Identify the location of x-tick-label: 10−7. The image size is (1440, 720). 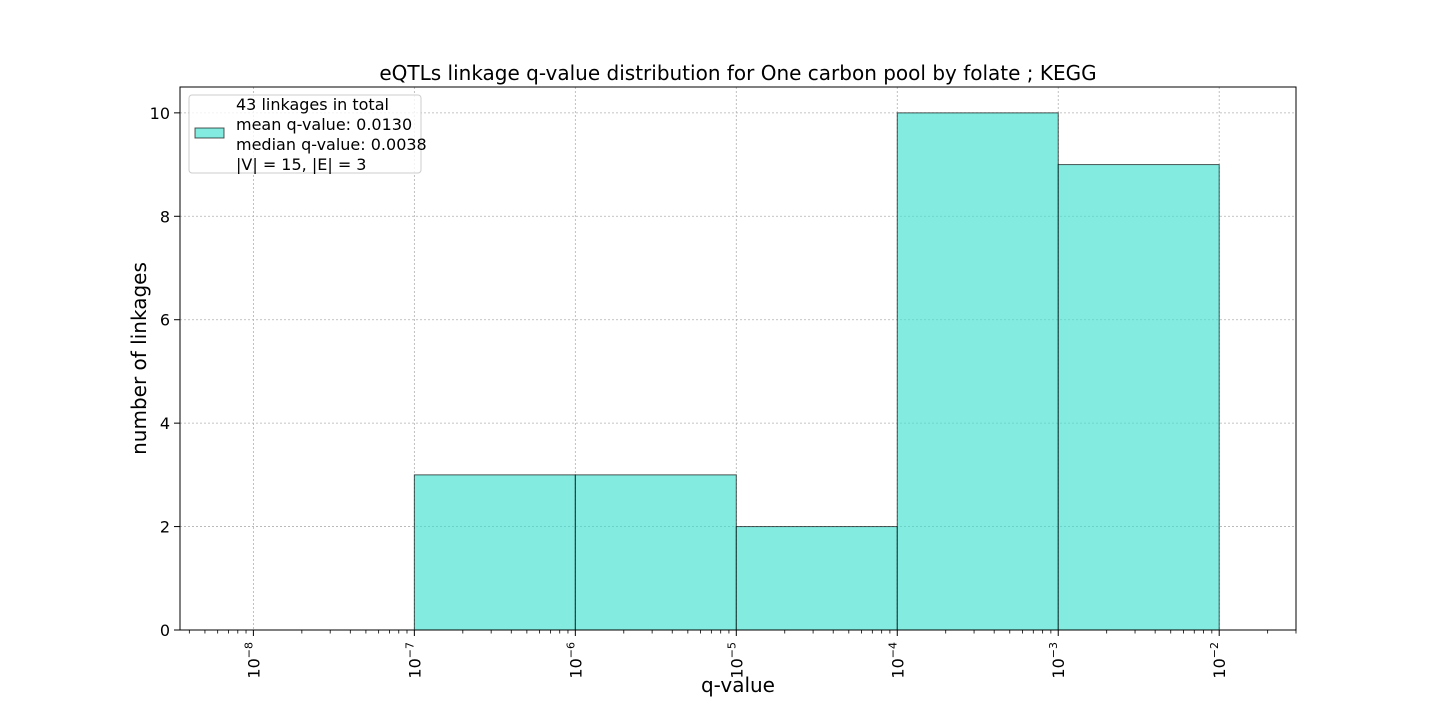
(413, 660).